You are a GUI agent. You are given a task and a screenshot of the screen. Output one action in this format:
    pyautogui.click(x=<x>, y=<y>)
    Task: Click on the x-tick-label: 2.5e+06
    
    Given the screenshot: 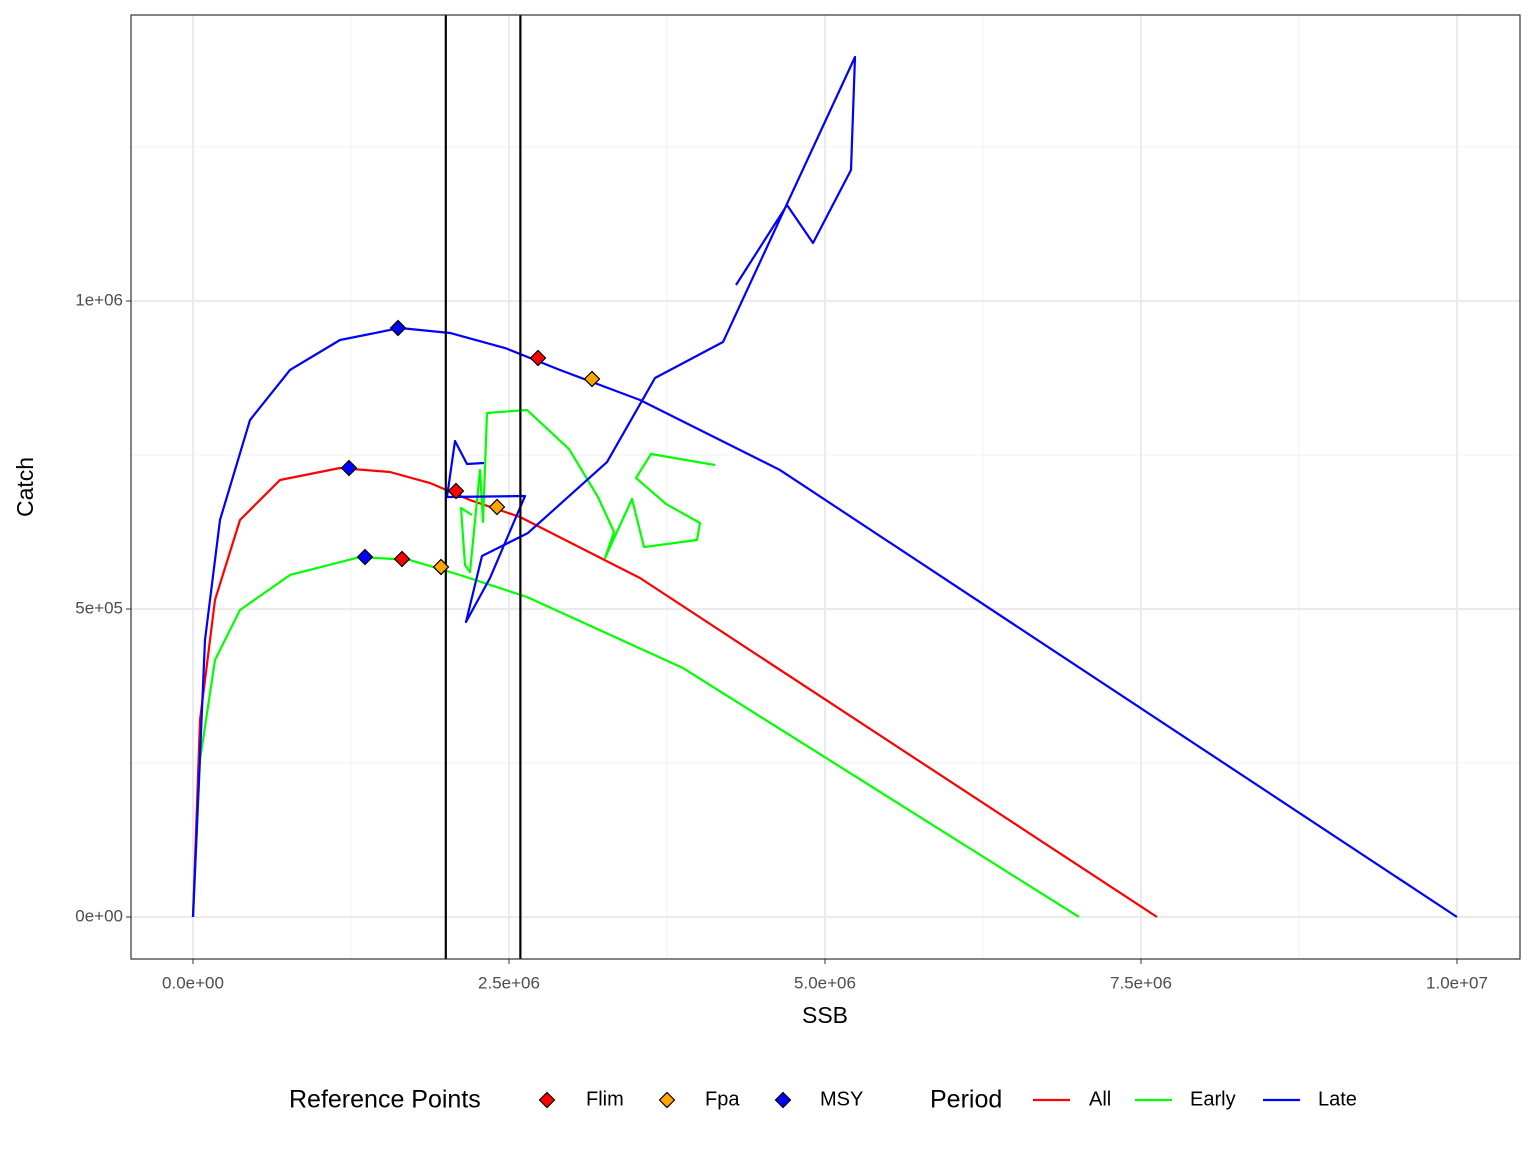 What is the action you would take?
    pyautogui.click(x=509, y=982)
    